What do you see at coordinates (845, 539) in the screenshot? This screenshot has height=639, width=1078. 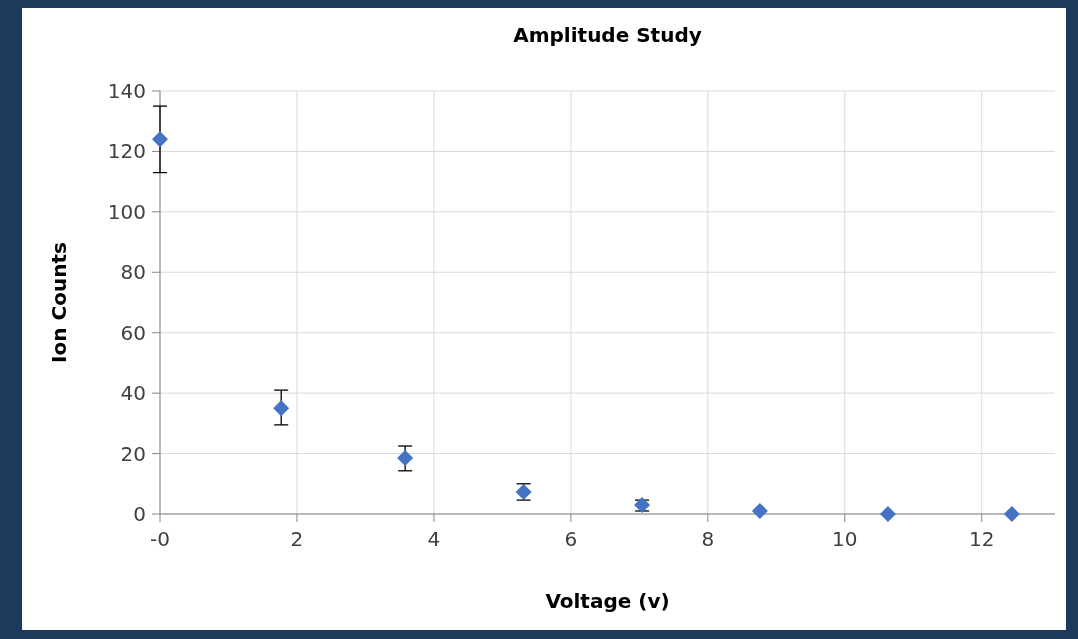 I see `x-tick-label: 10` at bounding box center [845, 539].